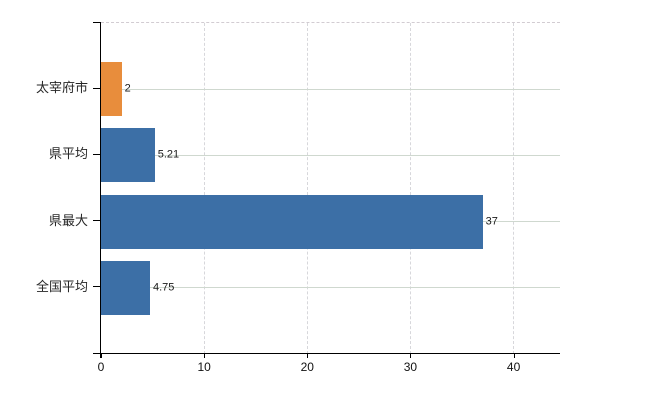  I want to click on x-axis-line, so click(326, 353).